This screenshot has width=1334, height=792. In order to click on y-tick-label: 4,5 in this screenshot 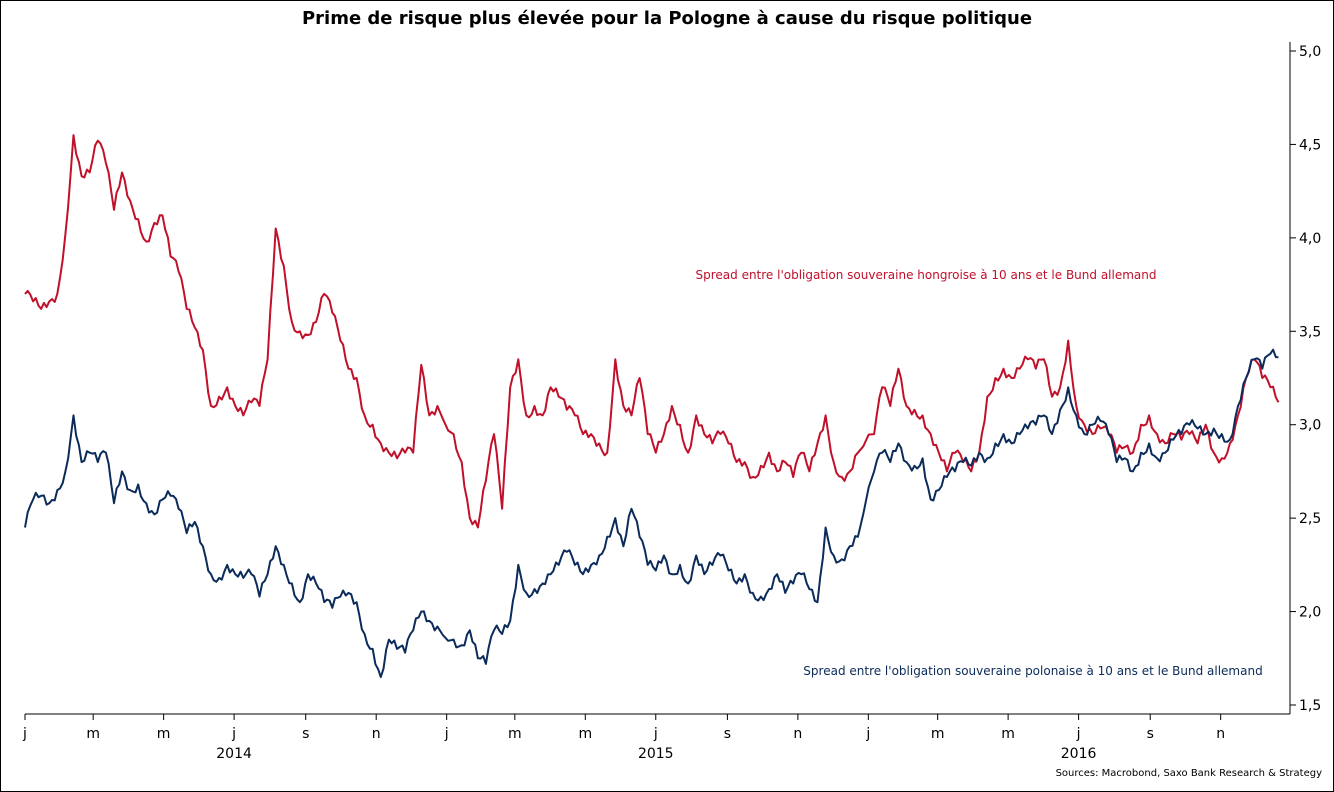, I will do `click(1310, 145)`.